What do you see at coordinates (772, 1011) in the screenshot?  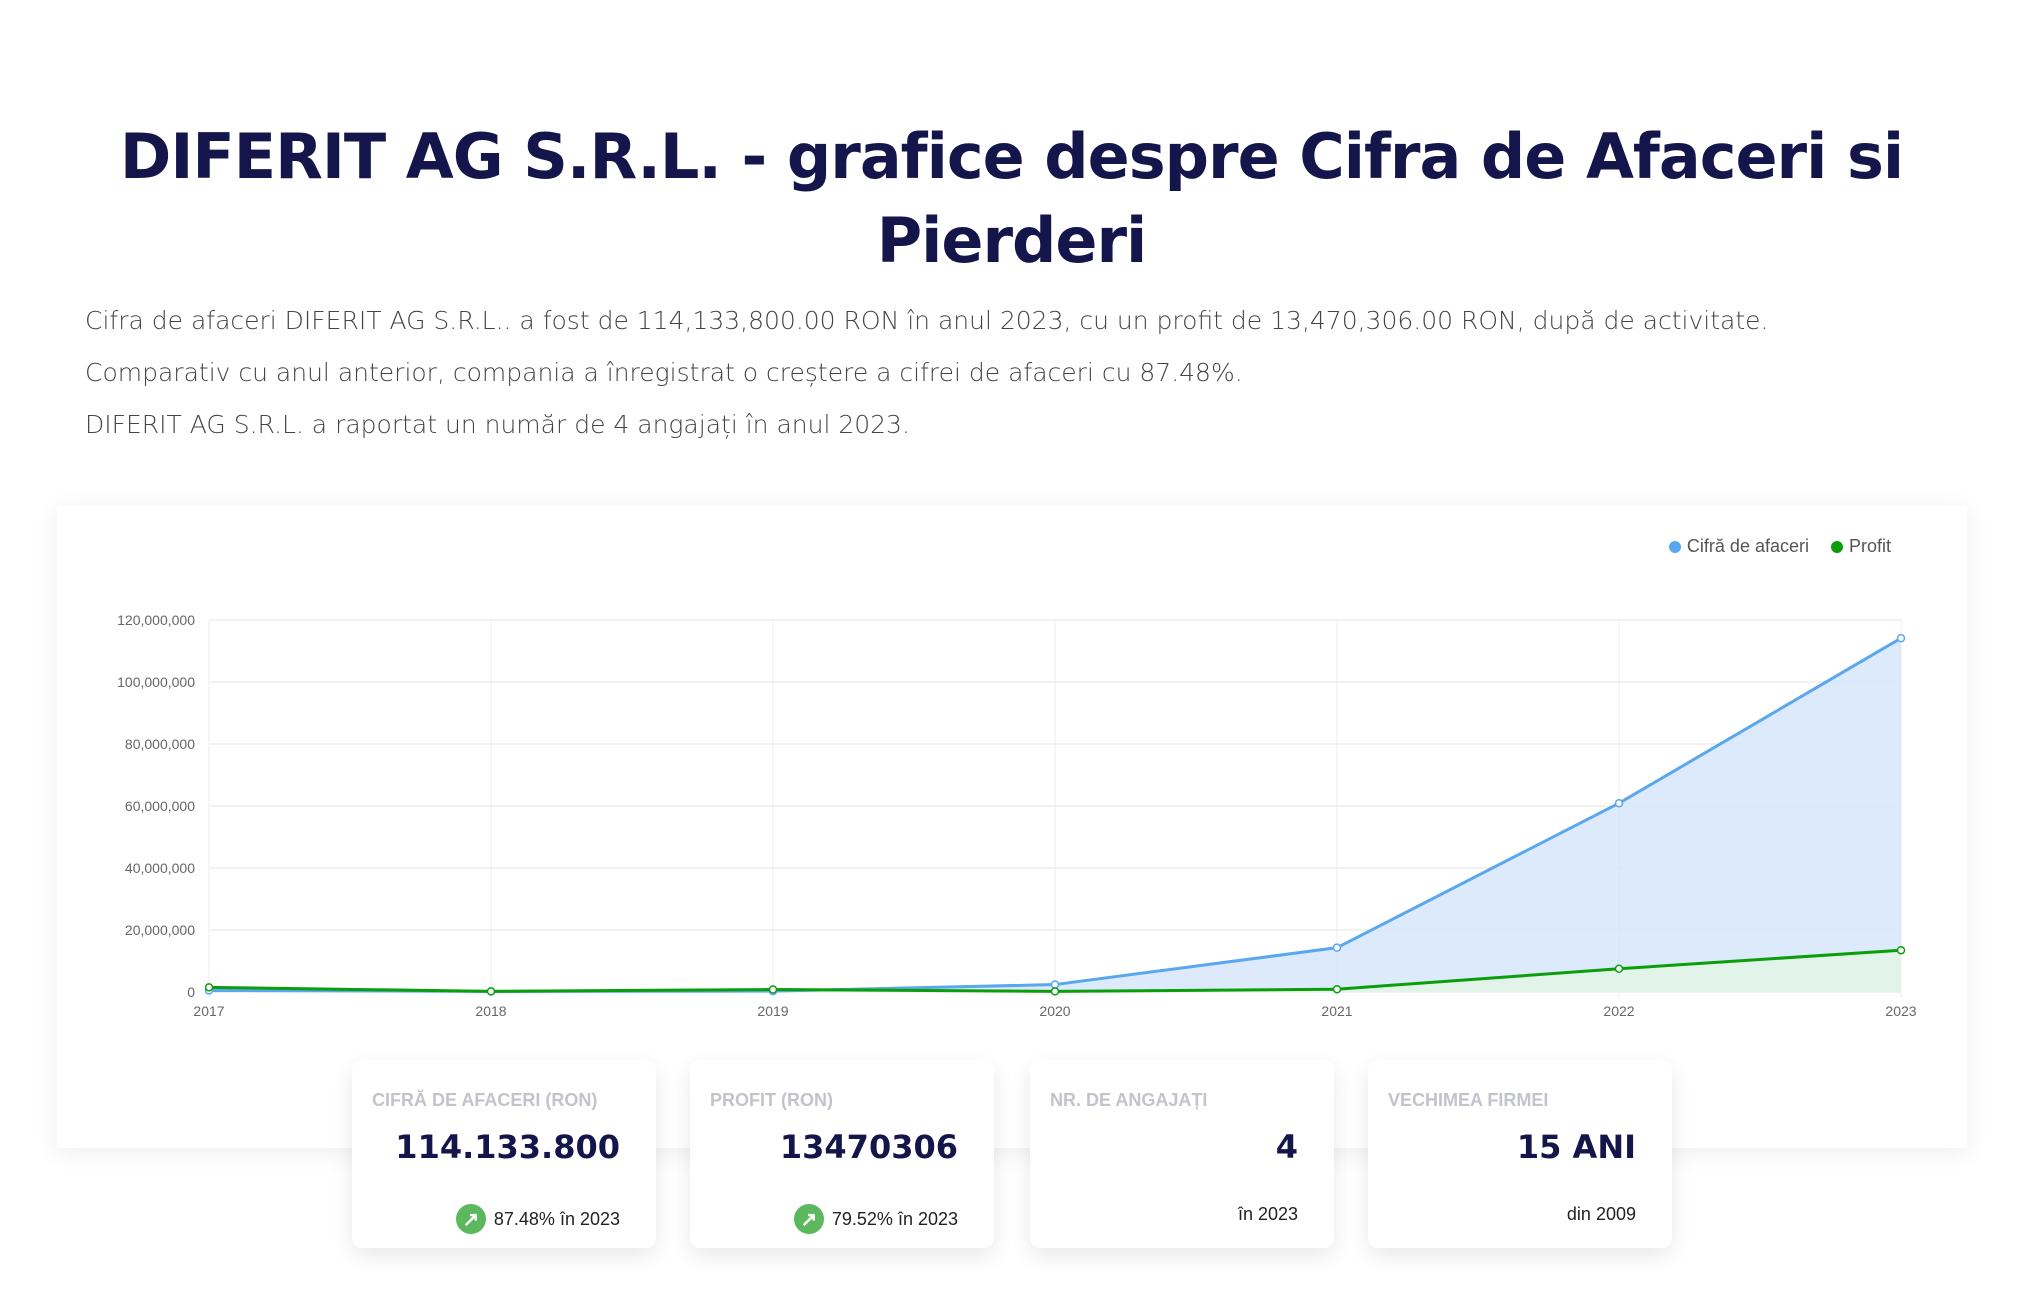 I see `x-tick-label: 2019` at bounding box center [772, 1011].